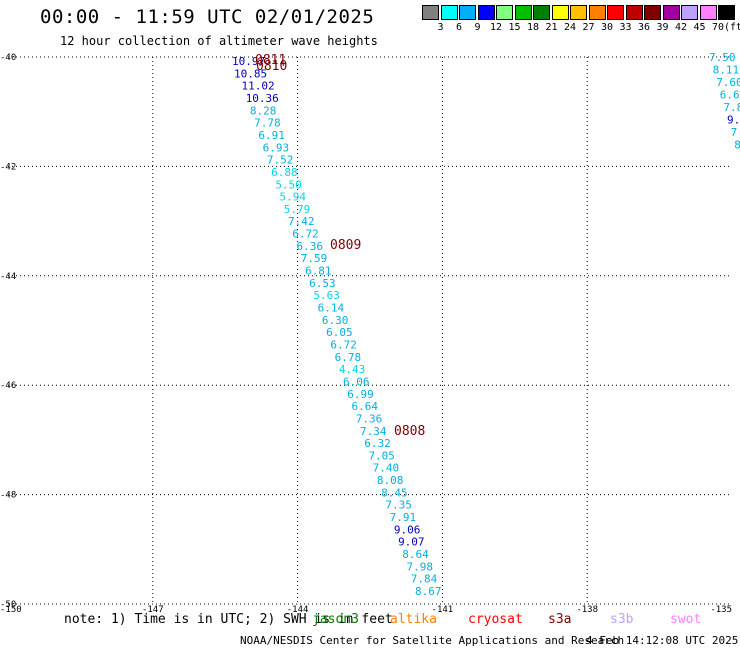 Image resolution: width=740 pixels, height=650 pixels. I want to click on swh-value-label: 6.53, so click(322, 283).